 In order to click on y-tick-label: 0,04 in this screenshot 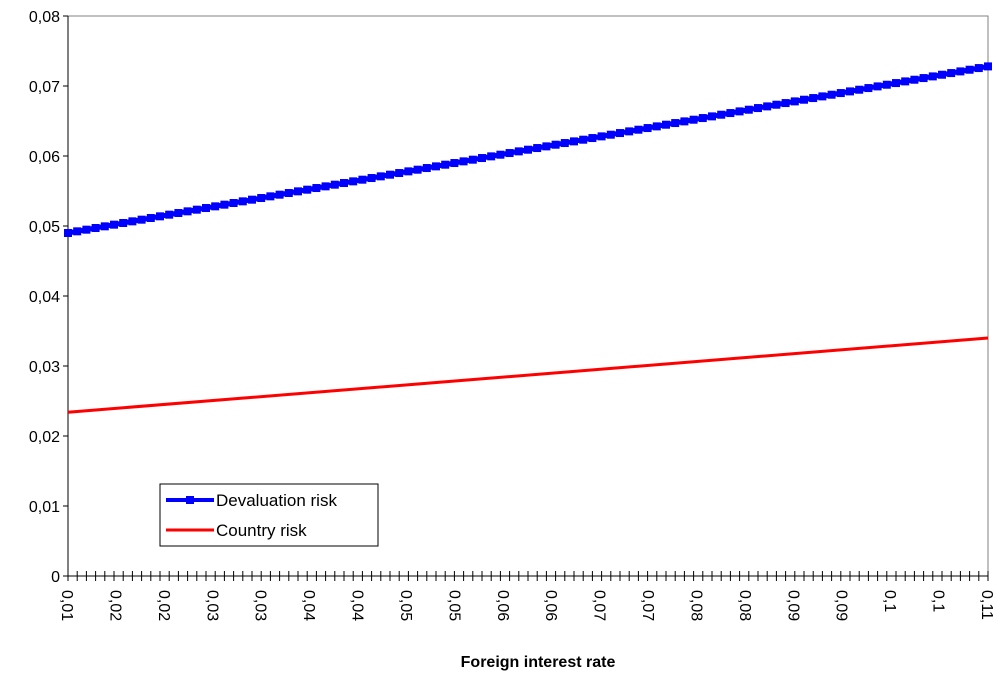, I will do `click(44, 297)`.